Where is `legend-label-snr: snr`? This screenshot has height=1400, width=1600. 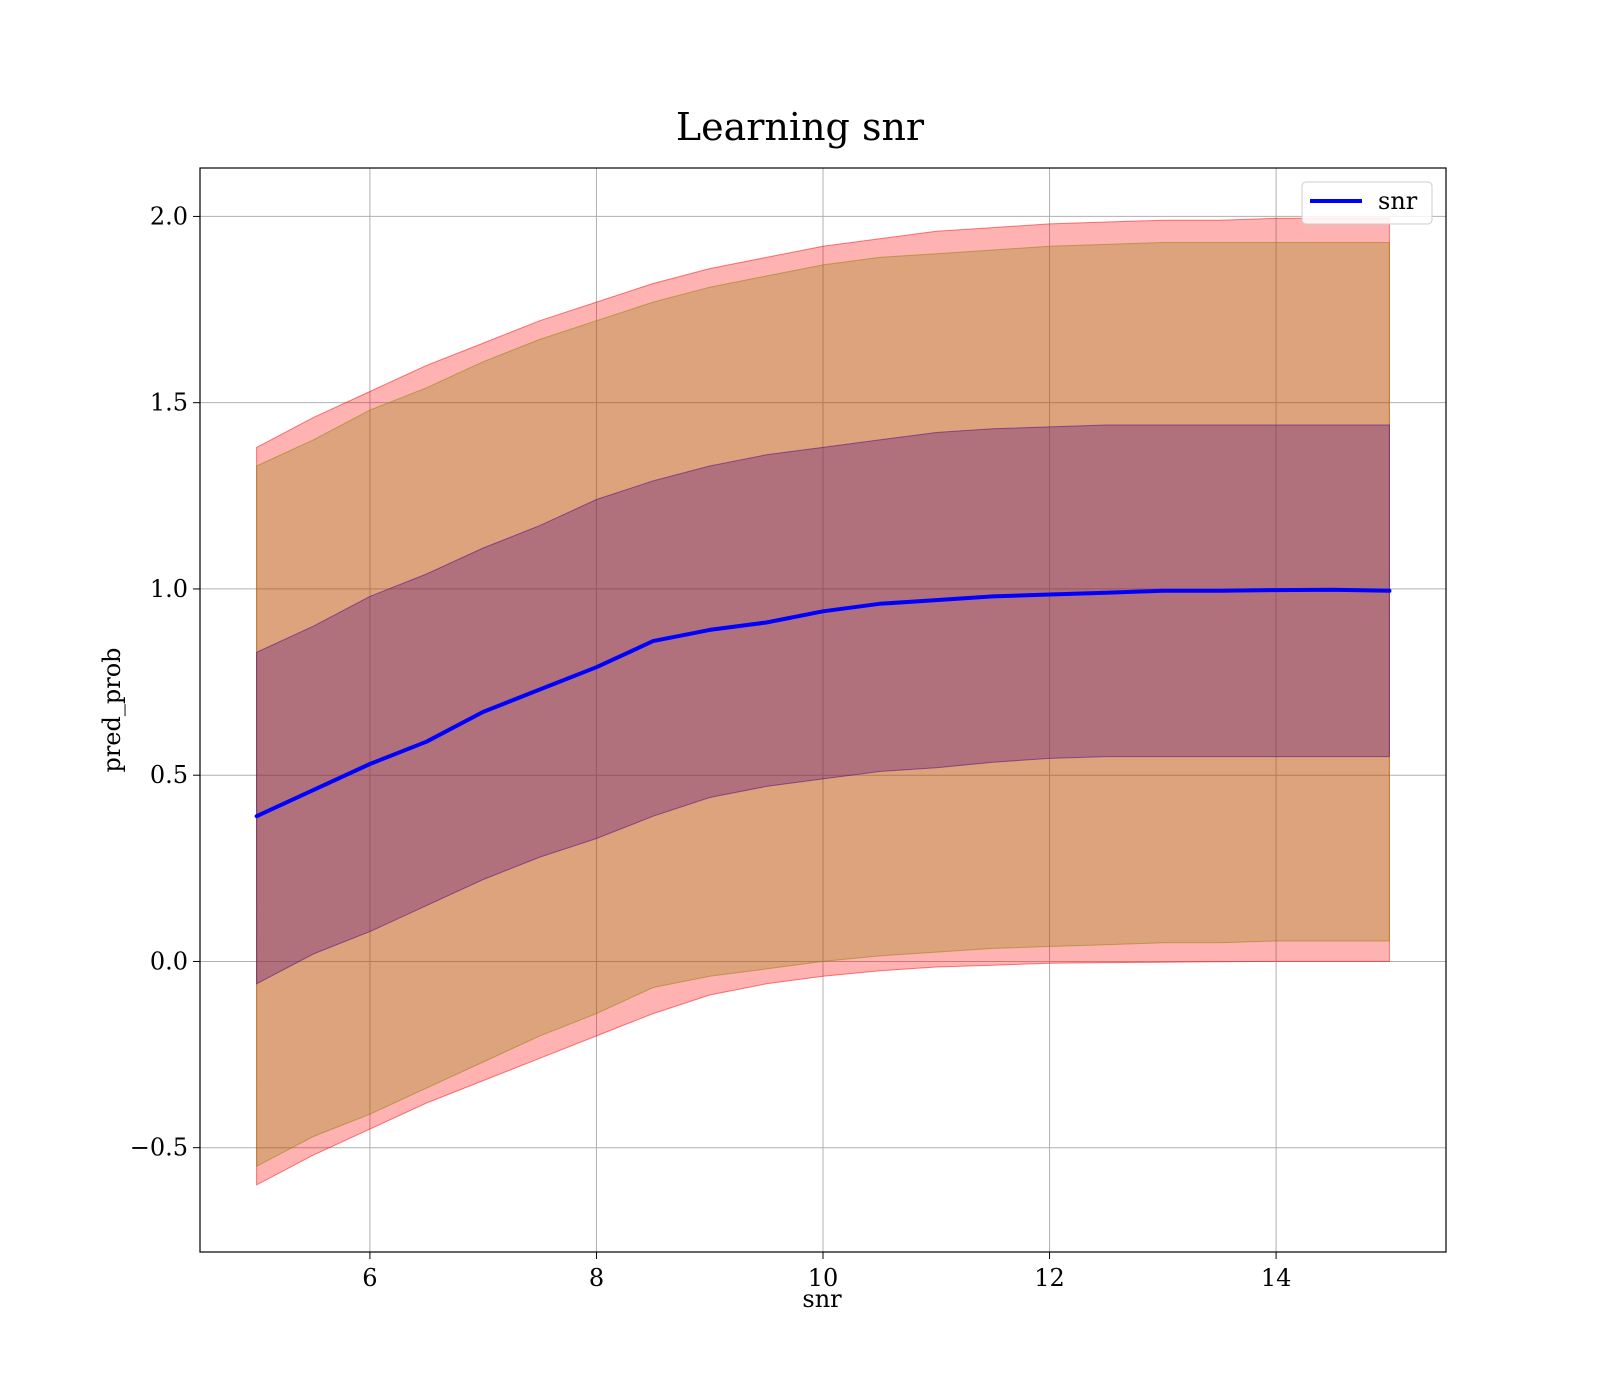 legend-label-snr: snr is located at coordinates (1398, 201).